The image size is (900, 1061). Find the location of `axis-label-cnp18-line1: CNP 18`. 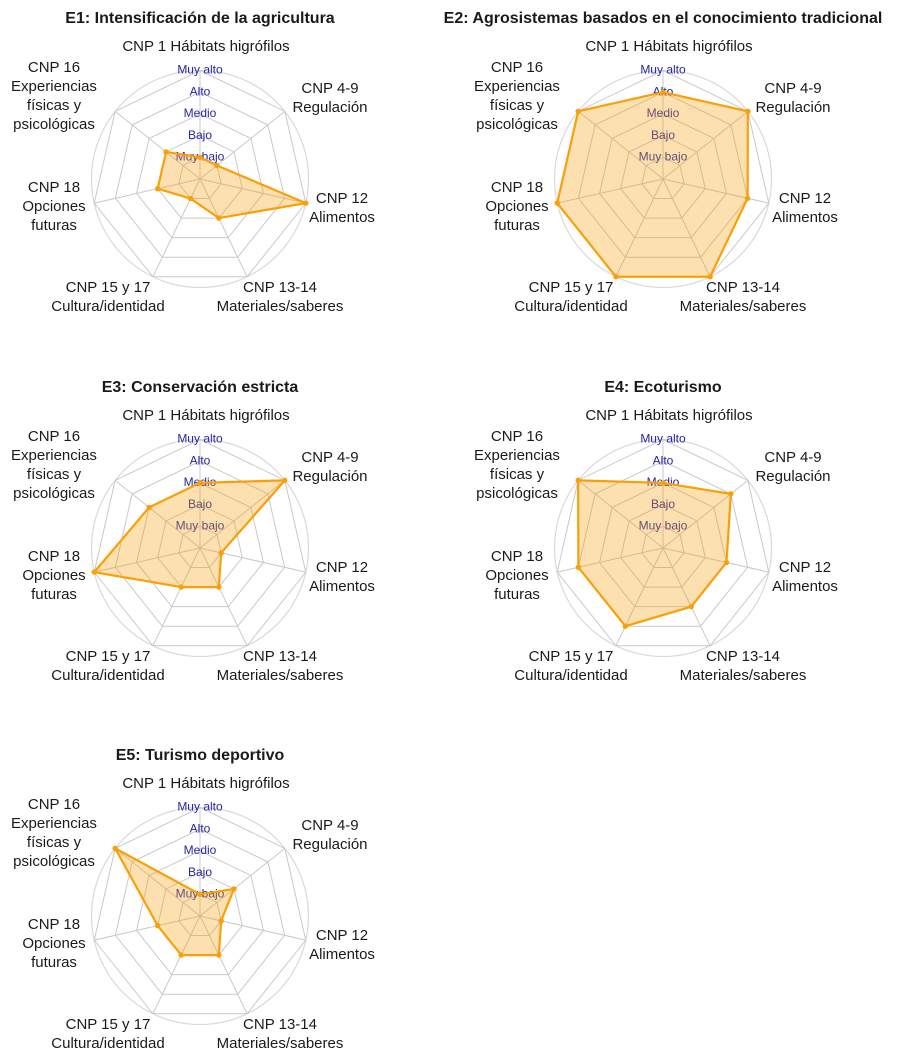

axis-label-cnp18-line1: CNP 18 is located at coordinates (54, 556).